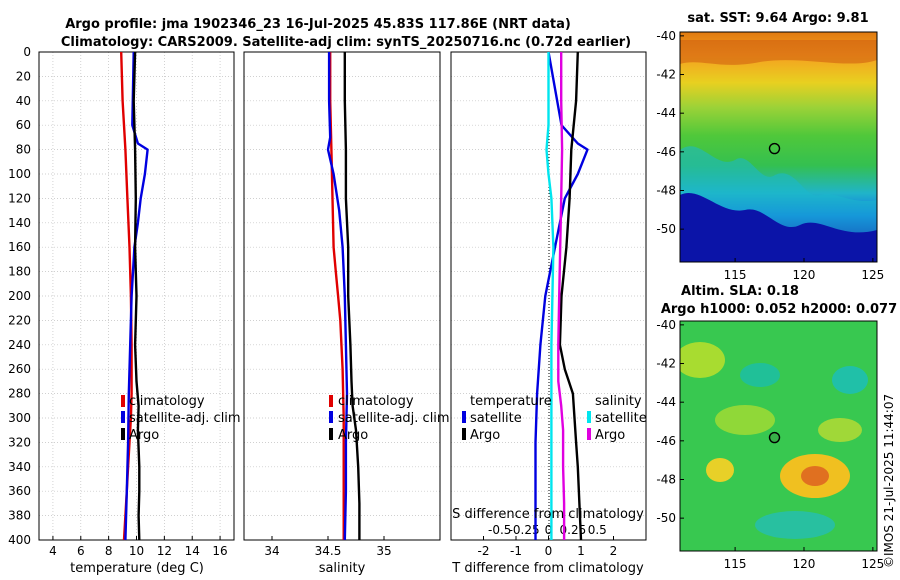 The image size is (900, 580). What do you see at coordinates (589, 417) in the screenshot?
I see `legend-swatch-s-satellite` at bounding box center [589, 417].